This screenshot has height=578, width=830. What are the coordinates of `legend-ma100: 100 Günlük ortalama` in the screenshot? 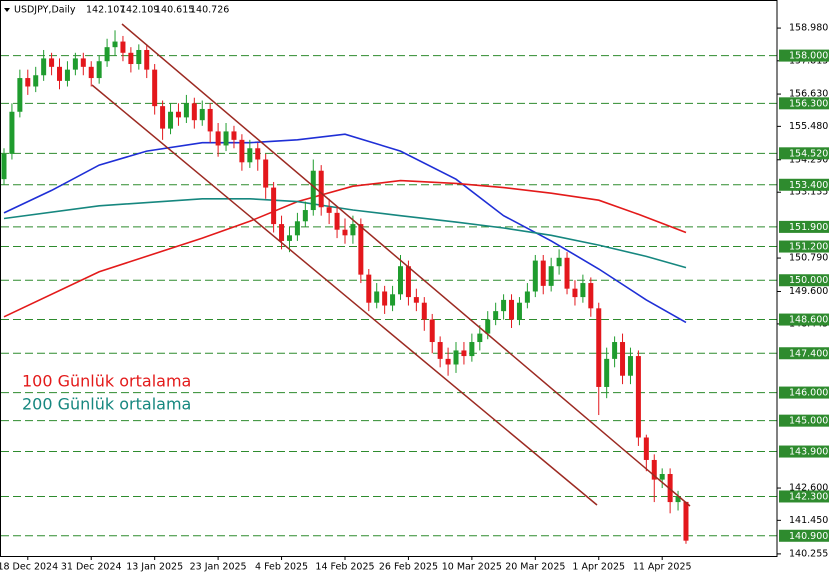 It's located at (106, 381).